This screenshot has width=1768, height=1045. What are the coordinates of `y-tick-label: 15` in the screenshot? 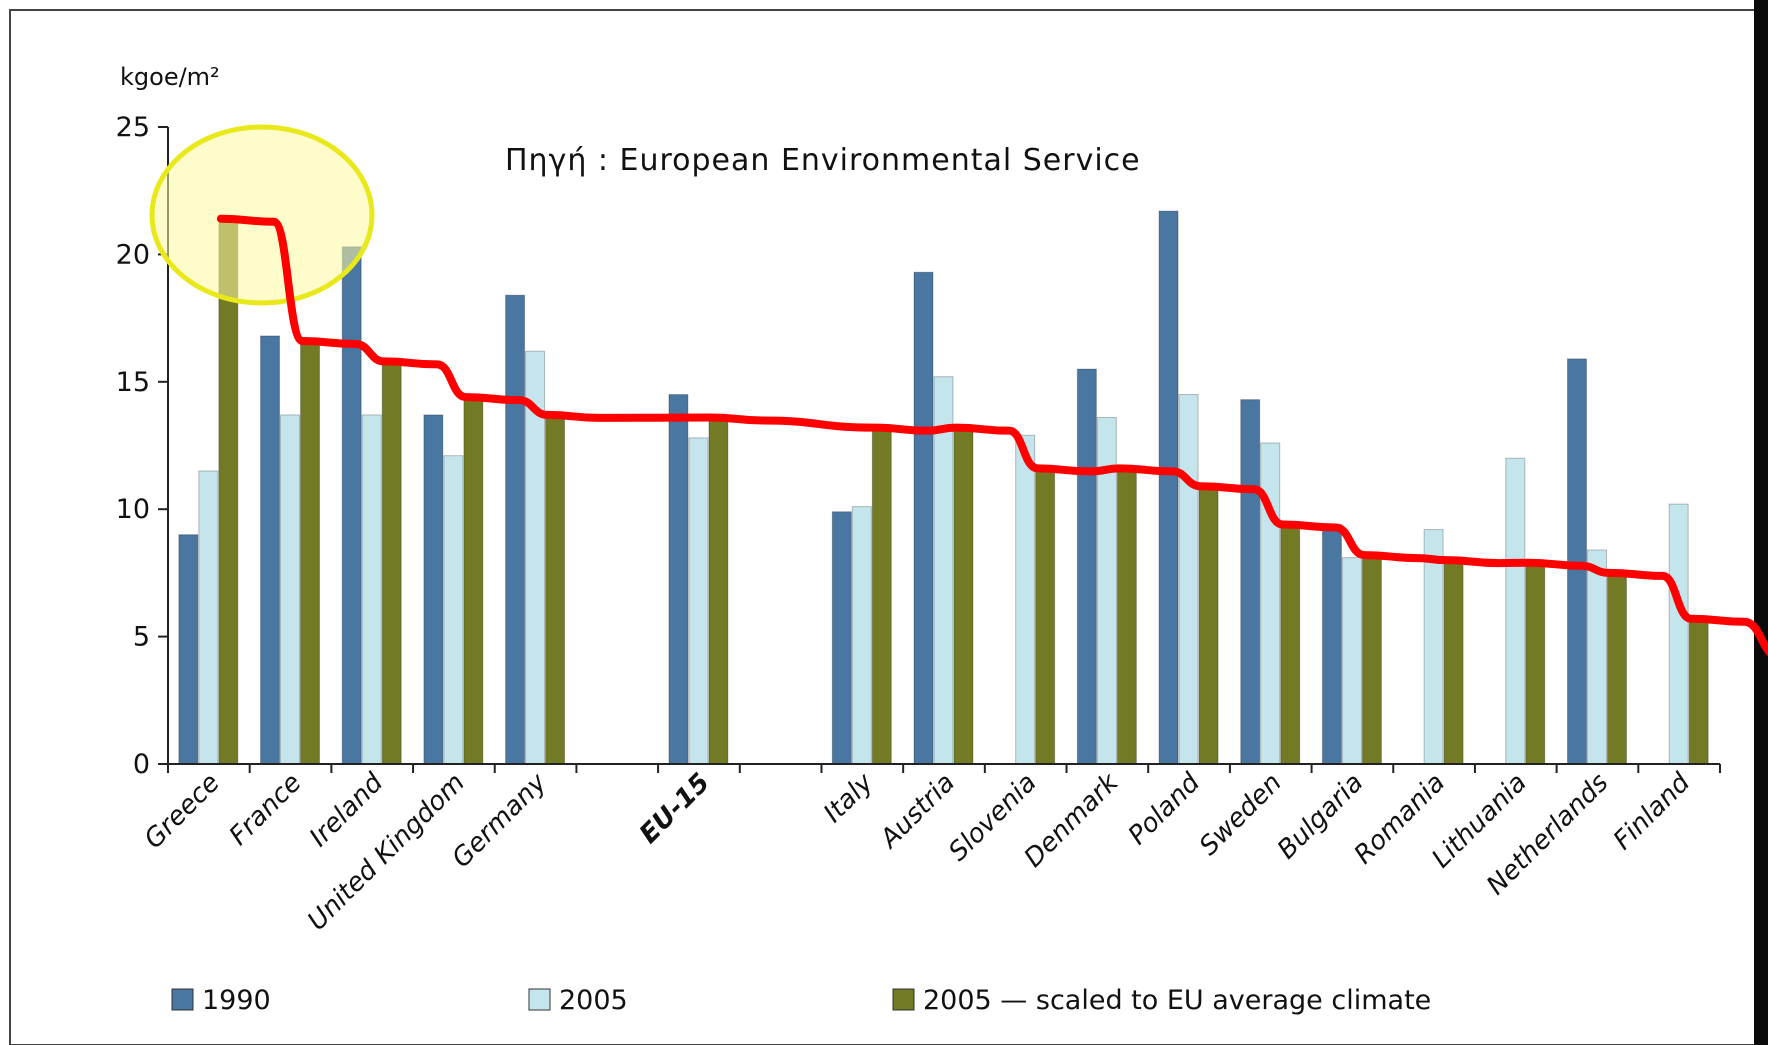 It's located at (133, 382).